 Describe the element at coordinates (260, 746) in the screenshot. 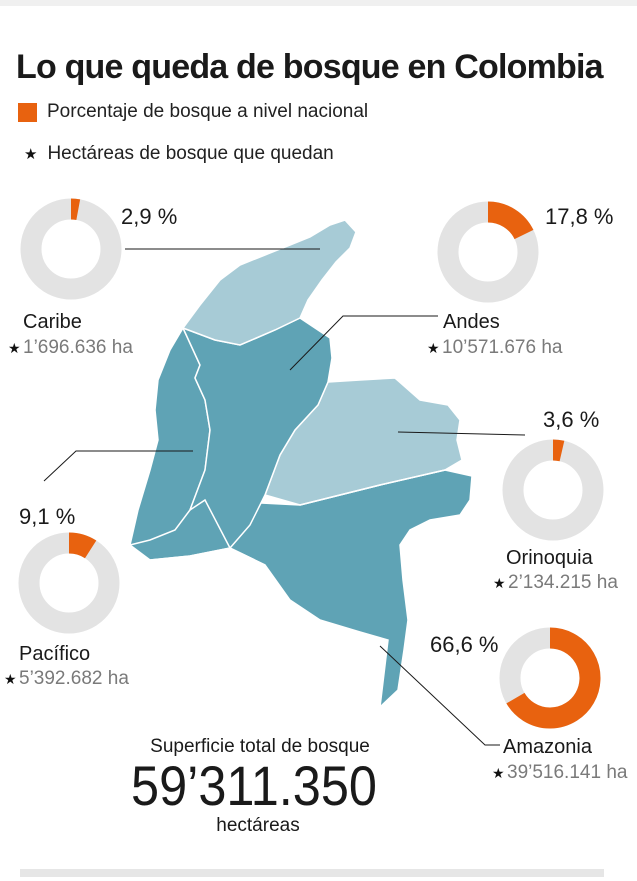

I see `total-label: Superficie total de bosque` at that location.